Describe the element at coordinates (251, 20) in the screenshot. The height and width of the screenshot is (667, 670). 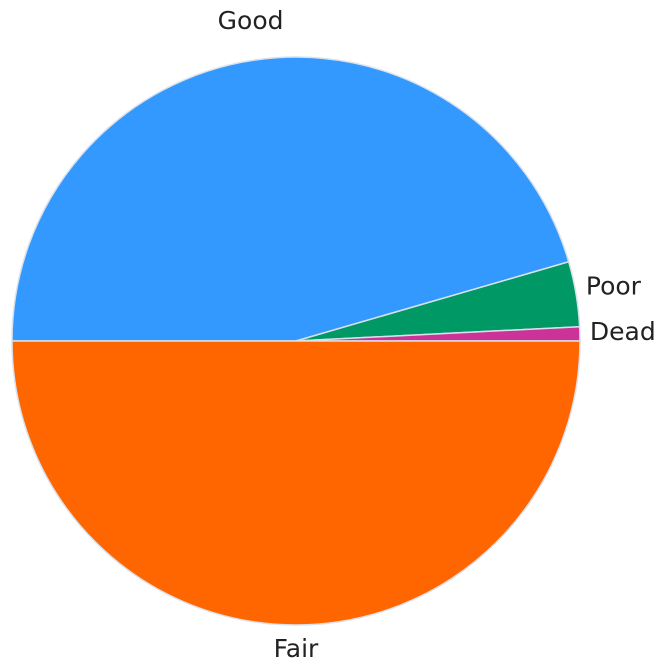
I see `slice-label-good: Good` at that location.